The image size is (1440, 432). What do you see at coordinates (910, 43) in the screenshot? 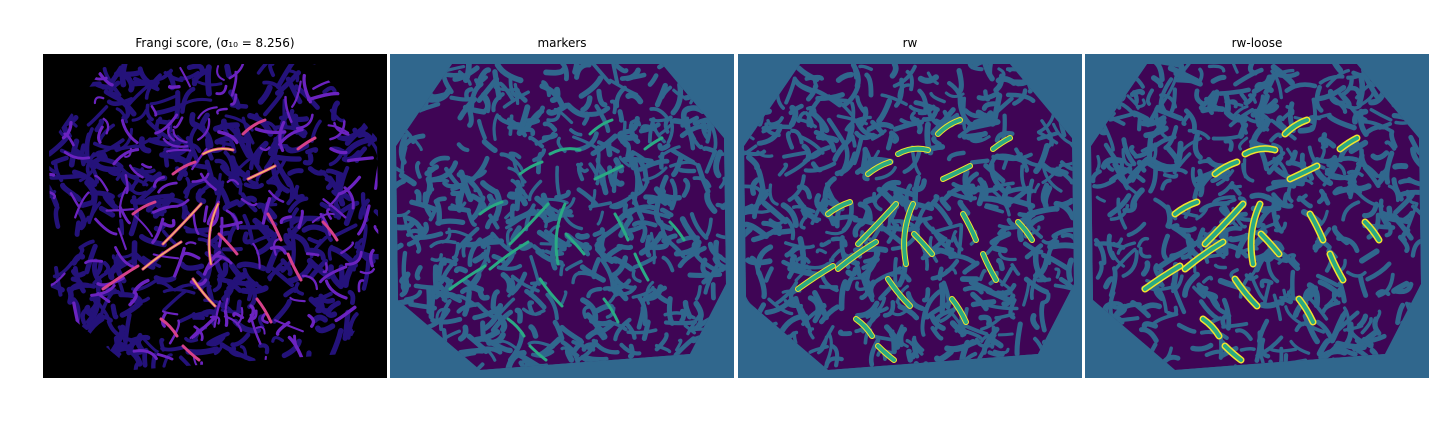
I see `panel-title-rw: rw` at bounding box center [910, 43].